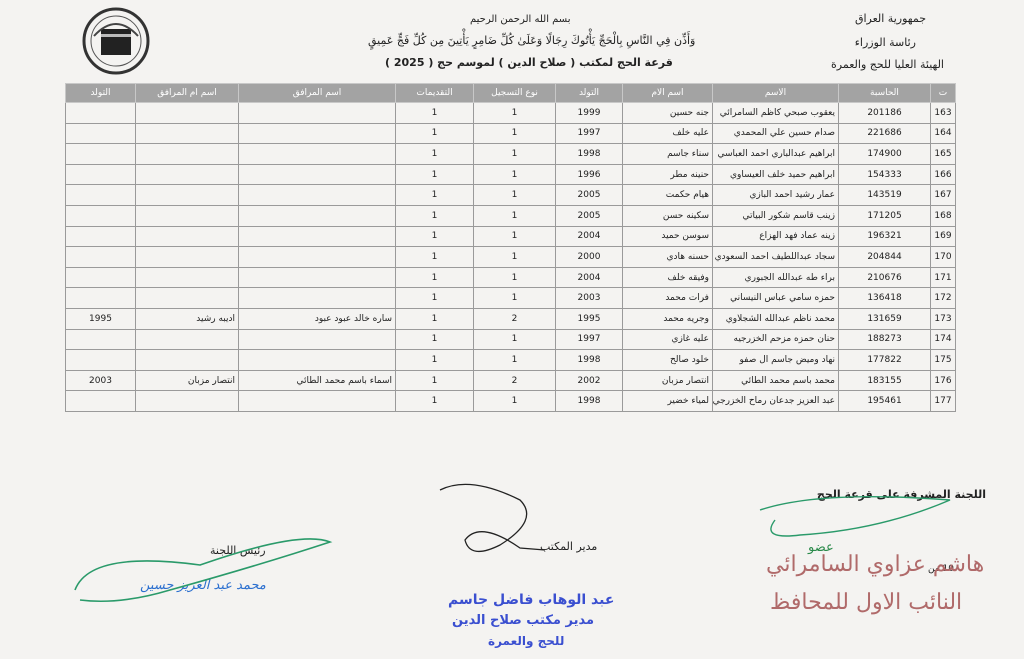 This screenshot has width=1024, height=659. What do you see at coordinates (943, 93) in the screenshot?
I see `column-header: ت` at bounding box center [943, 93].